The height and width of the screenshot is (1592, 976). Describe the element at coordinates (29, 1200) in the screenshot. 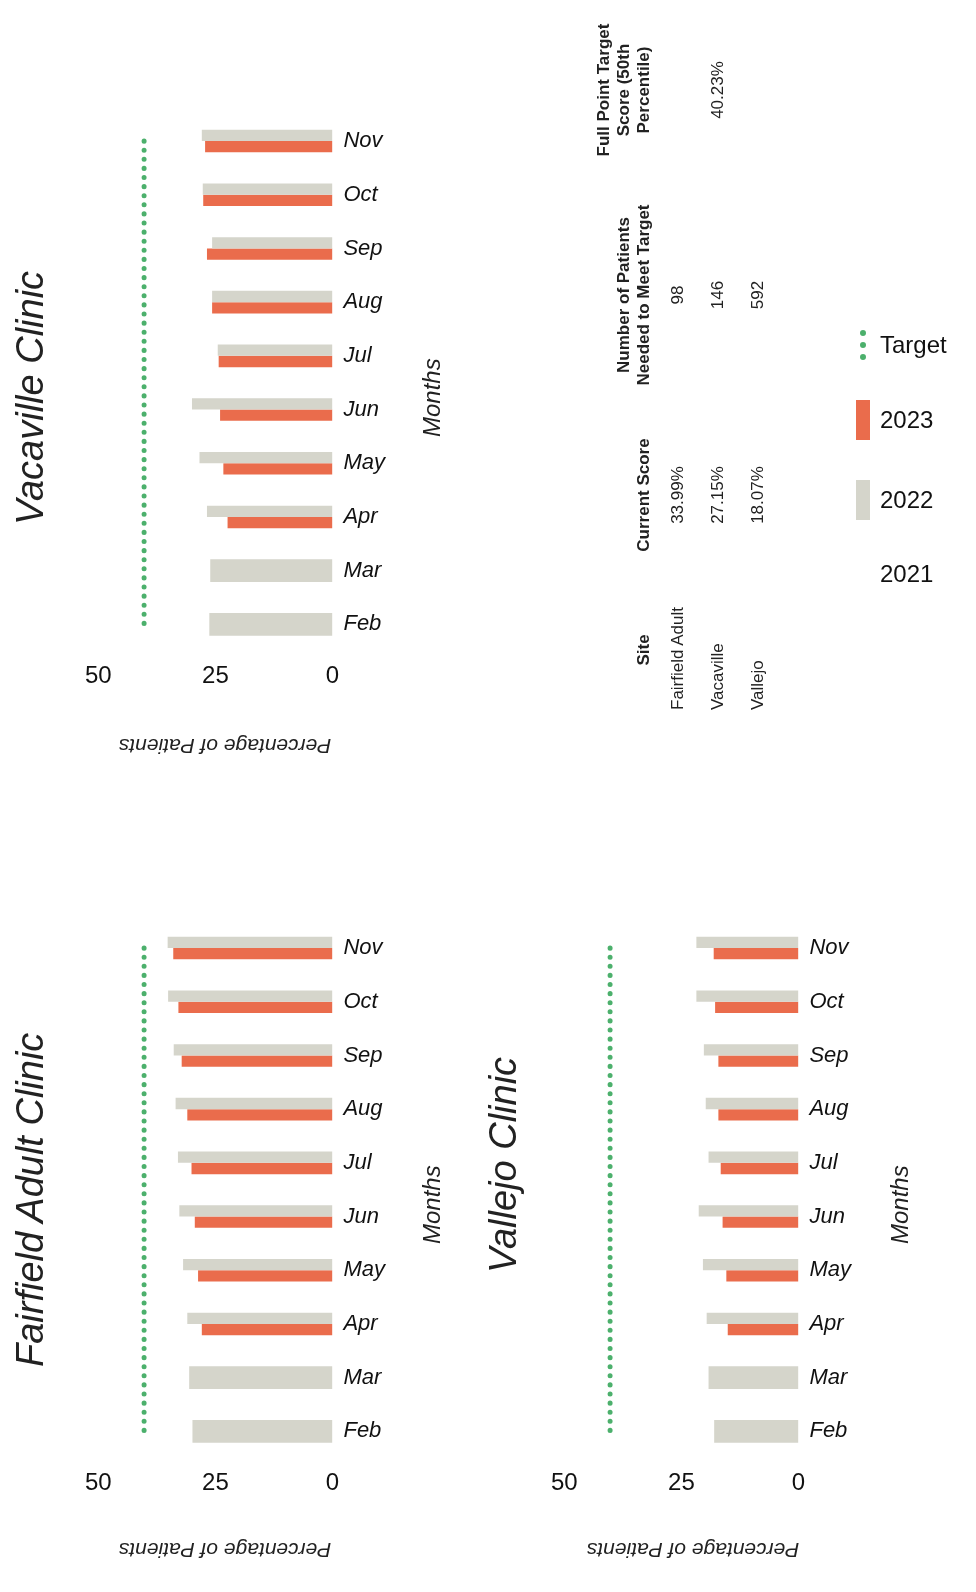

I see `text: Fairfield Adult Clinic` at that location.